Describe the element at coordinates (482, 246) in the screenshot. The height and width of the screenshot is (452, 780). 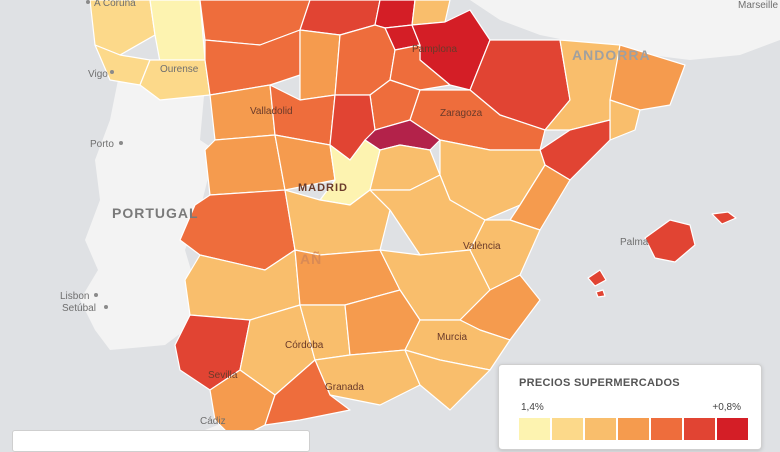
I see `label-valencia: València` at that location.